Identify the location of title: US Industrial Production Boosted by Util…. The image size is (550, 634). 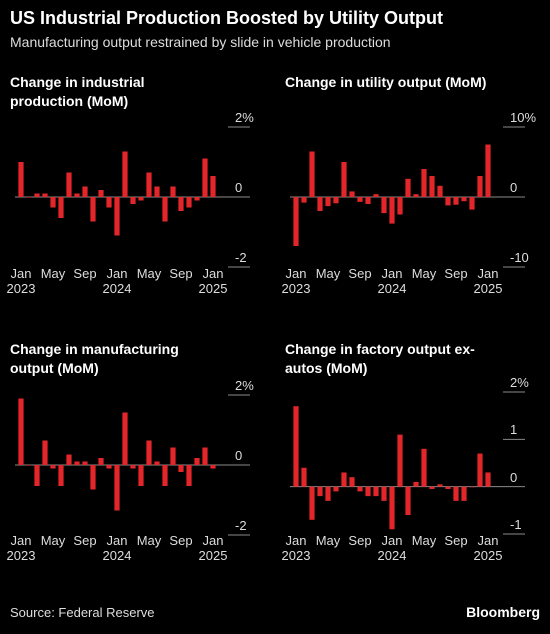
(226, 18).